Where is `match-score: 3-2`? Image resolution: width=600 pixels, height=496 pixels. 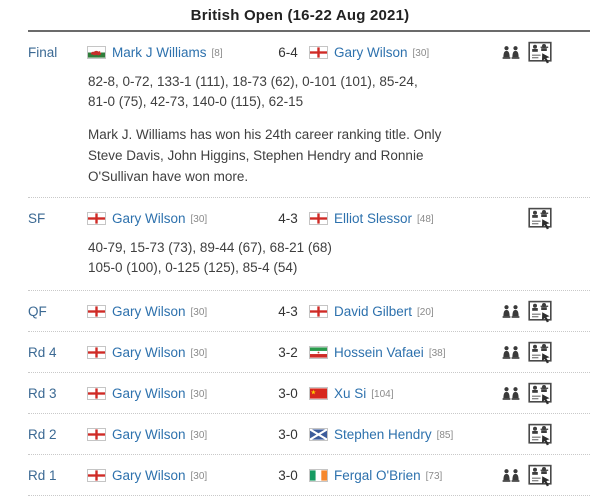
match-score: 3-2 is located at coordinates (288, 352).